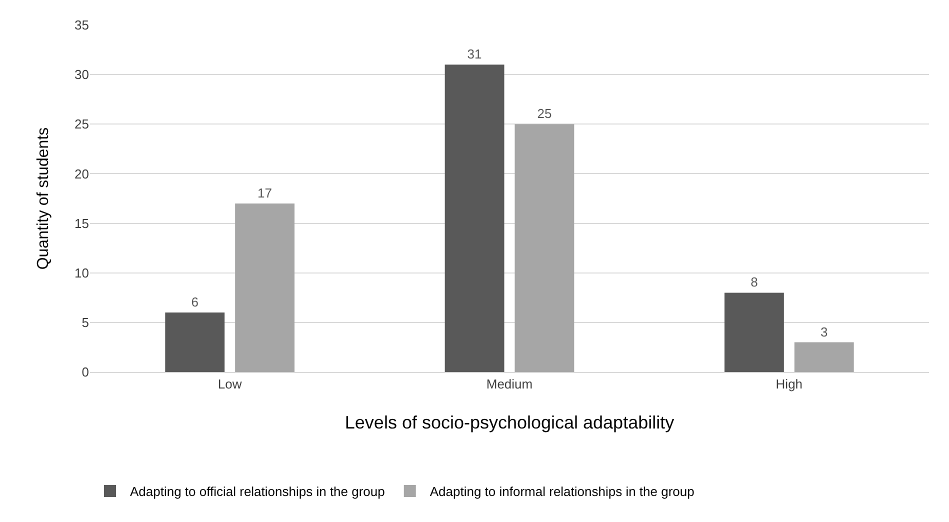 This screenshot has width=949, height=522. I want to click on y-tick-label: 15, so click(81, 223).